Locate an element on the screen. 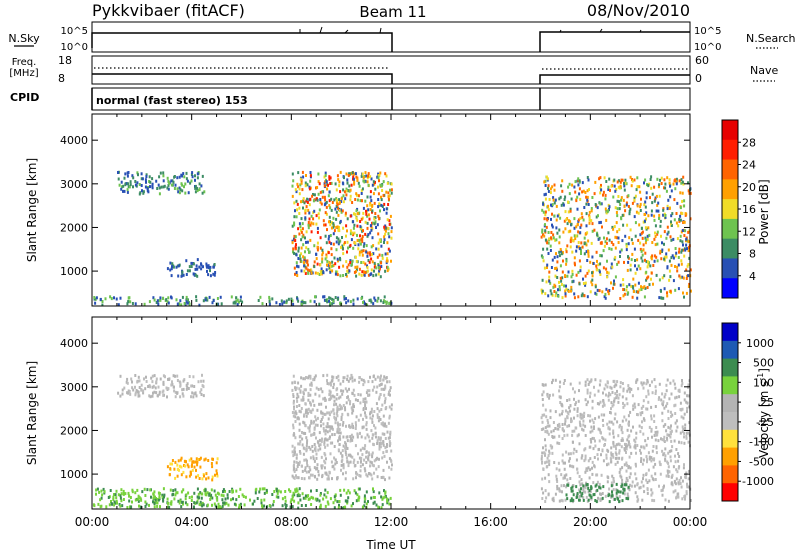 The width and height of the screenshot is (800, 554). nsky-tick-bottom: 10^0 is located at coordinates (74, 47).